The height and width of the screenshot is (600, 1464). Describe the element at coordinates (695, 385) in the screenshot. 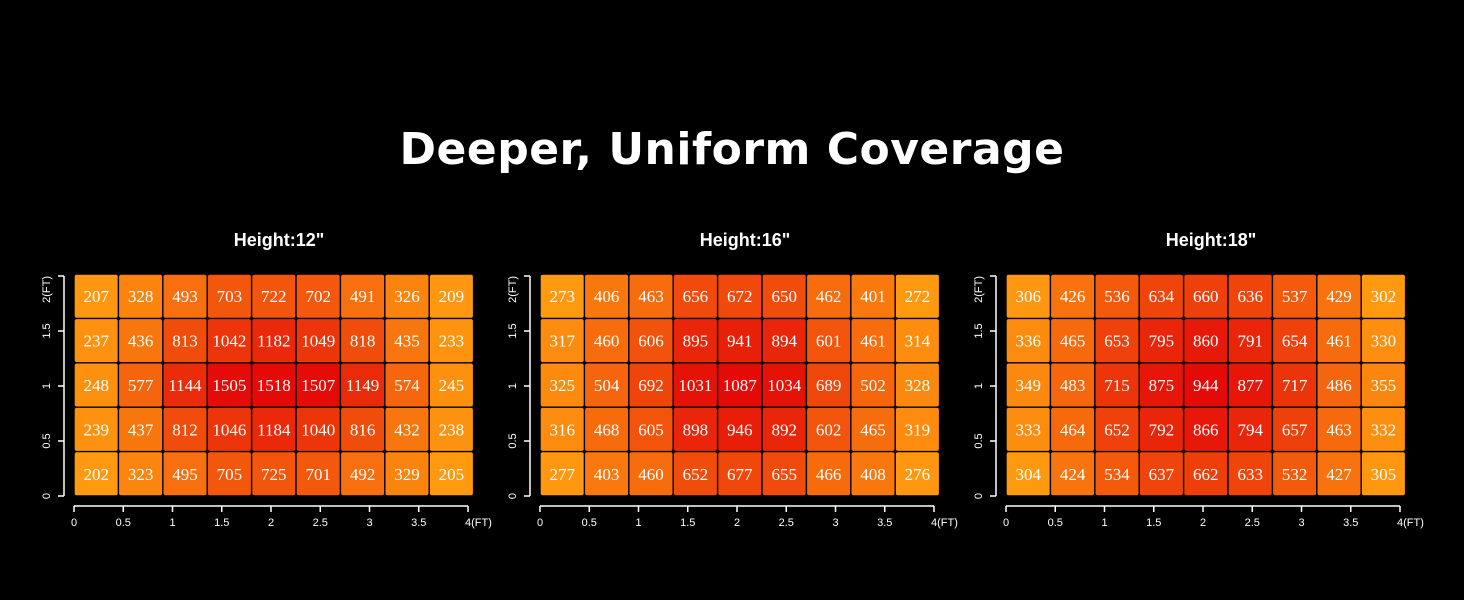

I see `cell-value-label: 1031` at that location.